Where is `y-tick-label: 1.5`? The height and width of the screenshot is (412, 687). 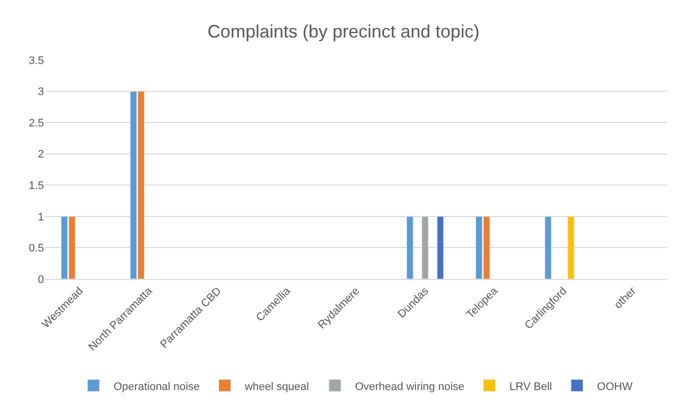 y-tick-label: 1.5 is located at coordinates (36, 186).